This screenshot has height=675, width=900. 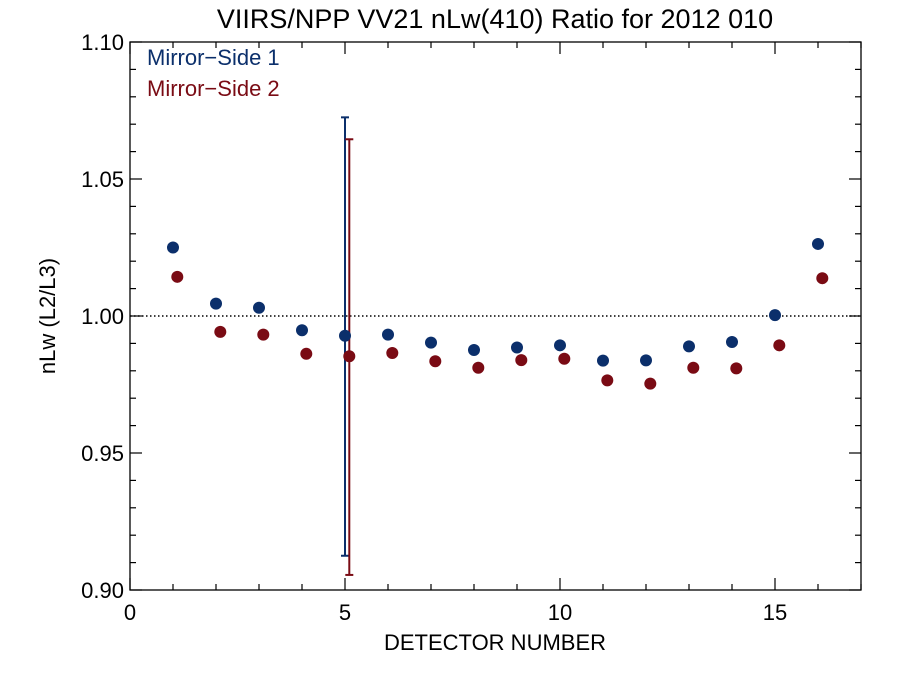 What do you see at coordinates (213, 57) in the screenshot?
I see `legend-label-mirror-side-1: Mirror−Side 1` at bounding box center [213, 57].